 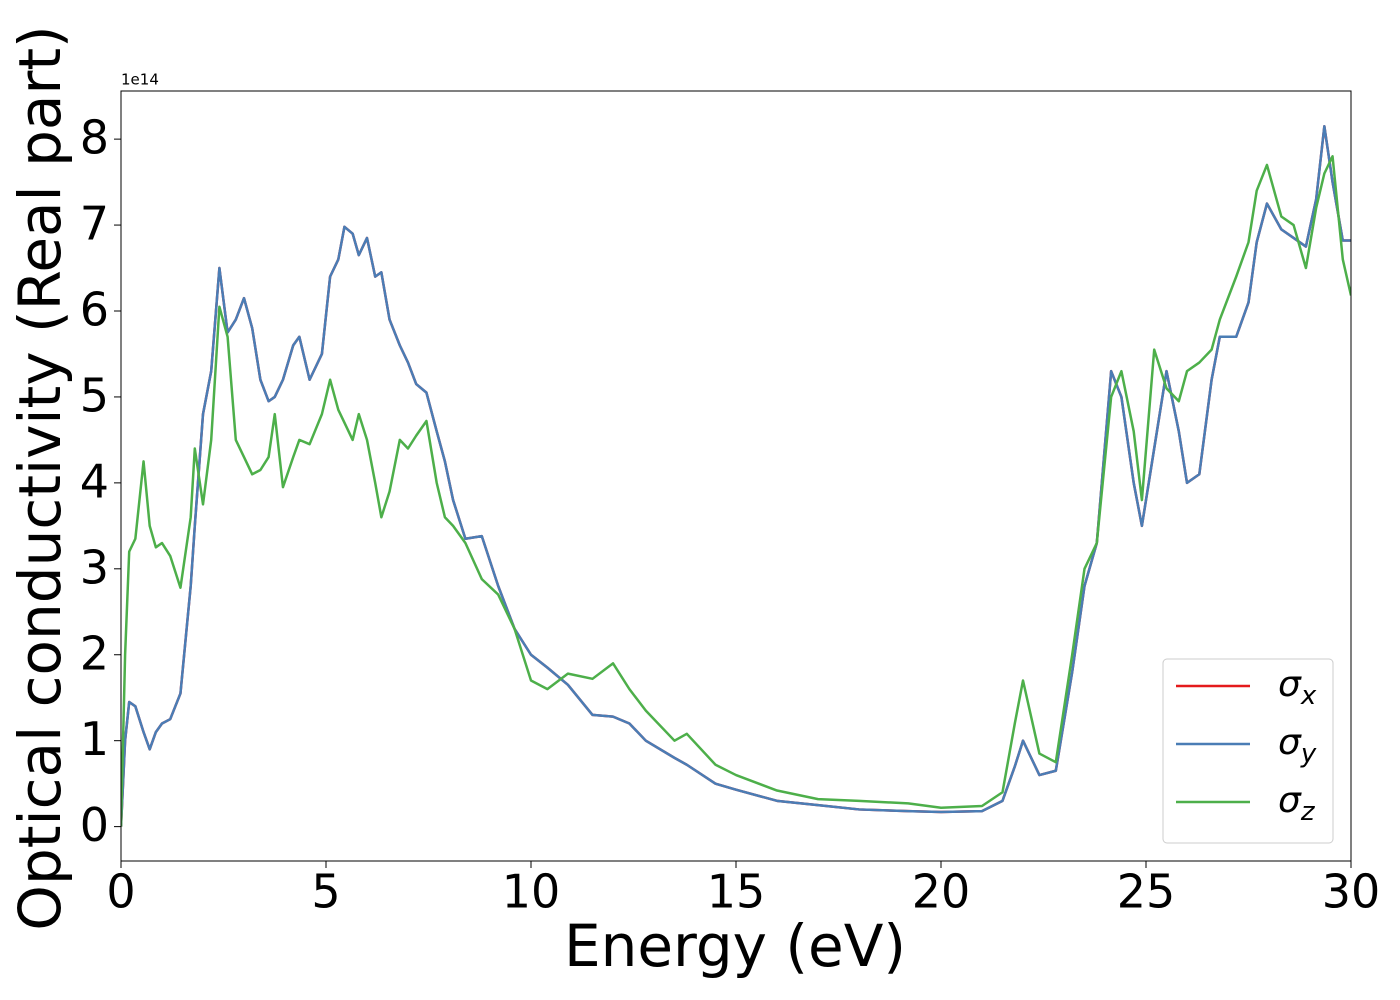 I want to click on x-tick-label: 5, so click(x=325, y=892).